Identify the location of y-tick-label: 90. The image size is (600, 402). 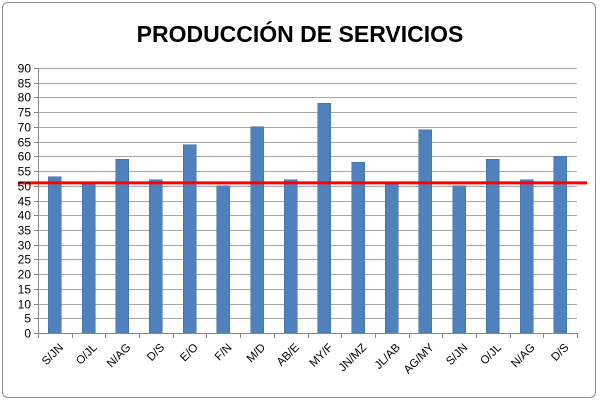
(25, 69).